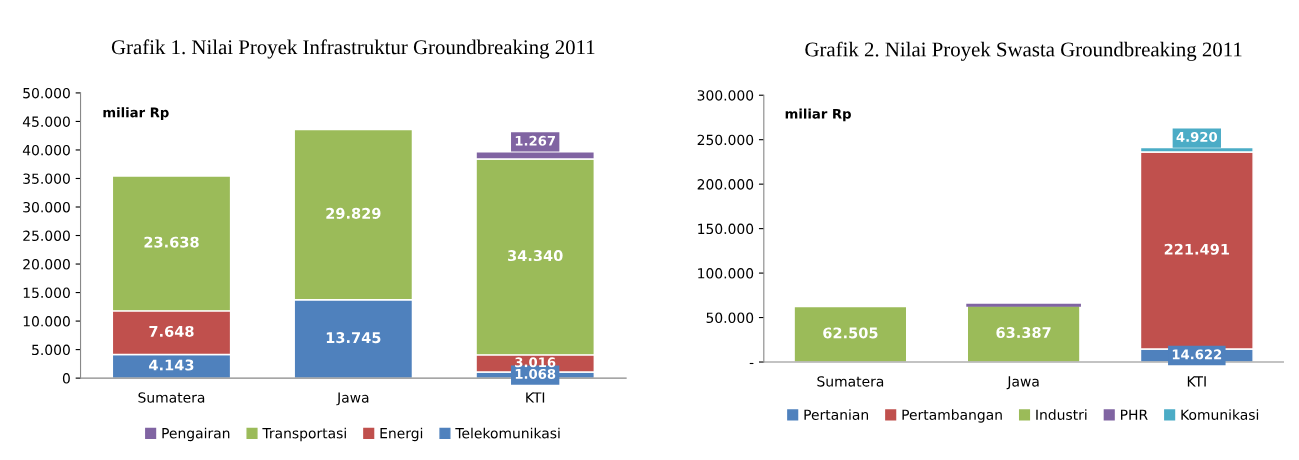 The width and height of the screenshot is (1299, 460). What do you see at coordinates (1061, 414) in the screenshot?
I see `legend-label: Industri` at bounding box center [1061, 414].